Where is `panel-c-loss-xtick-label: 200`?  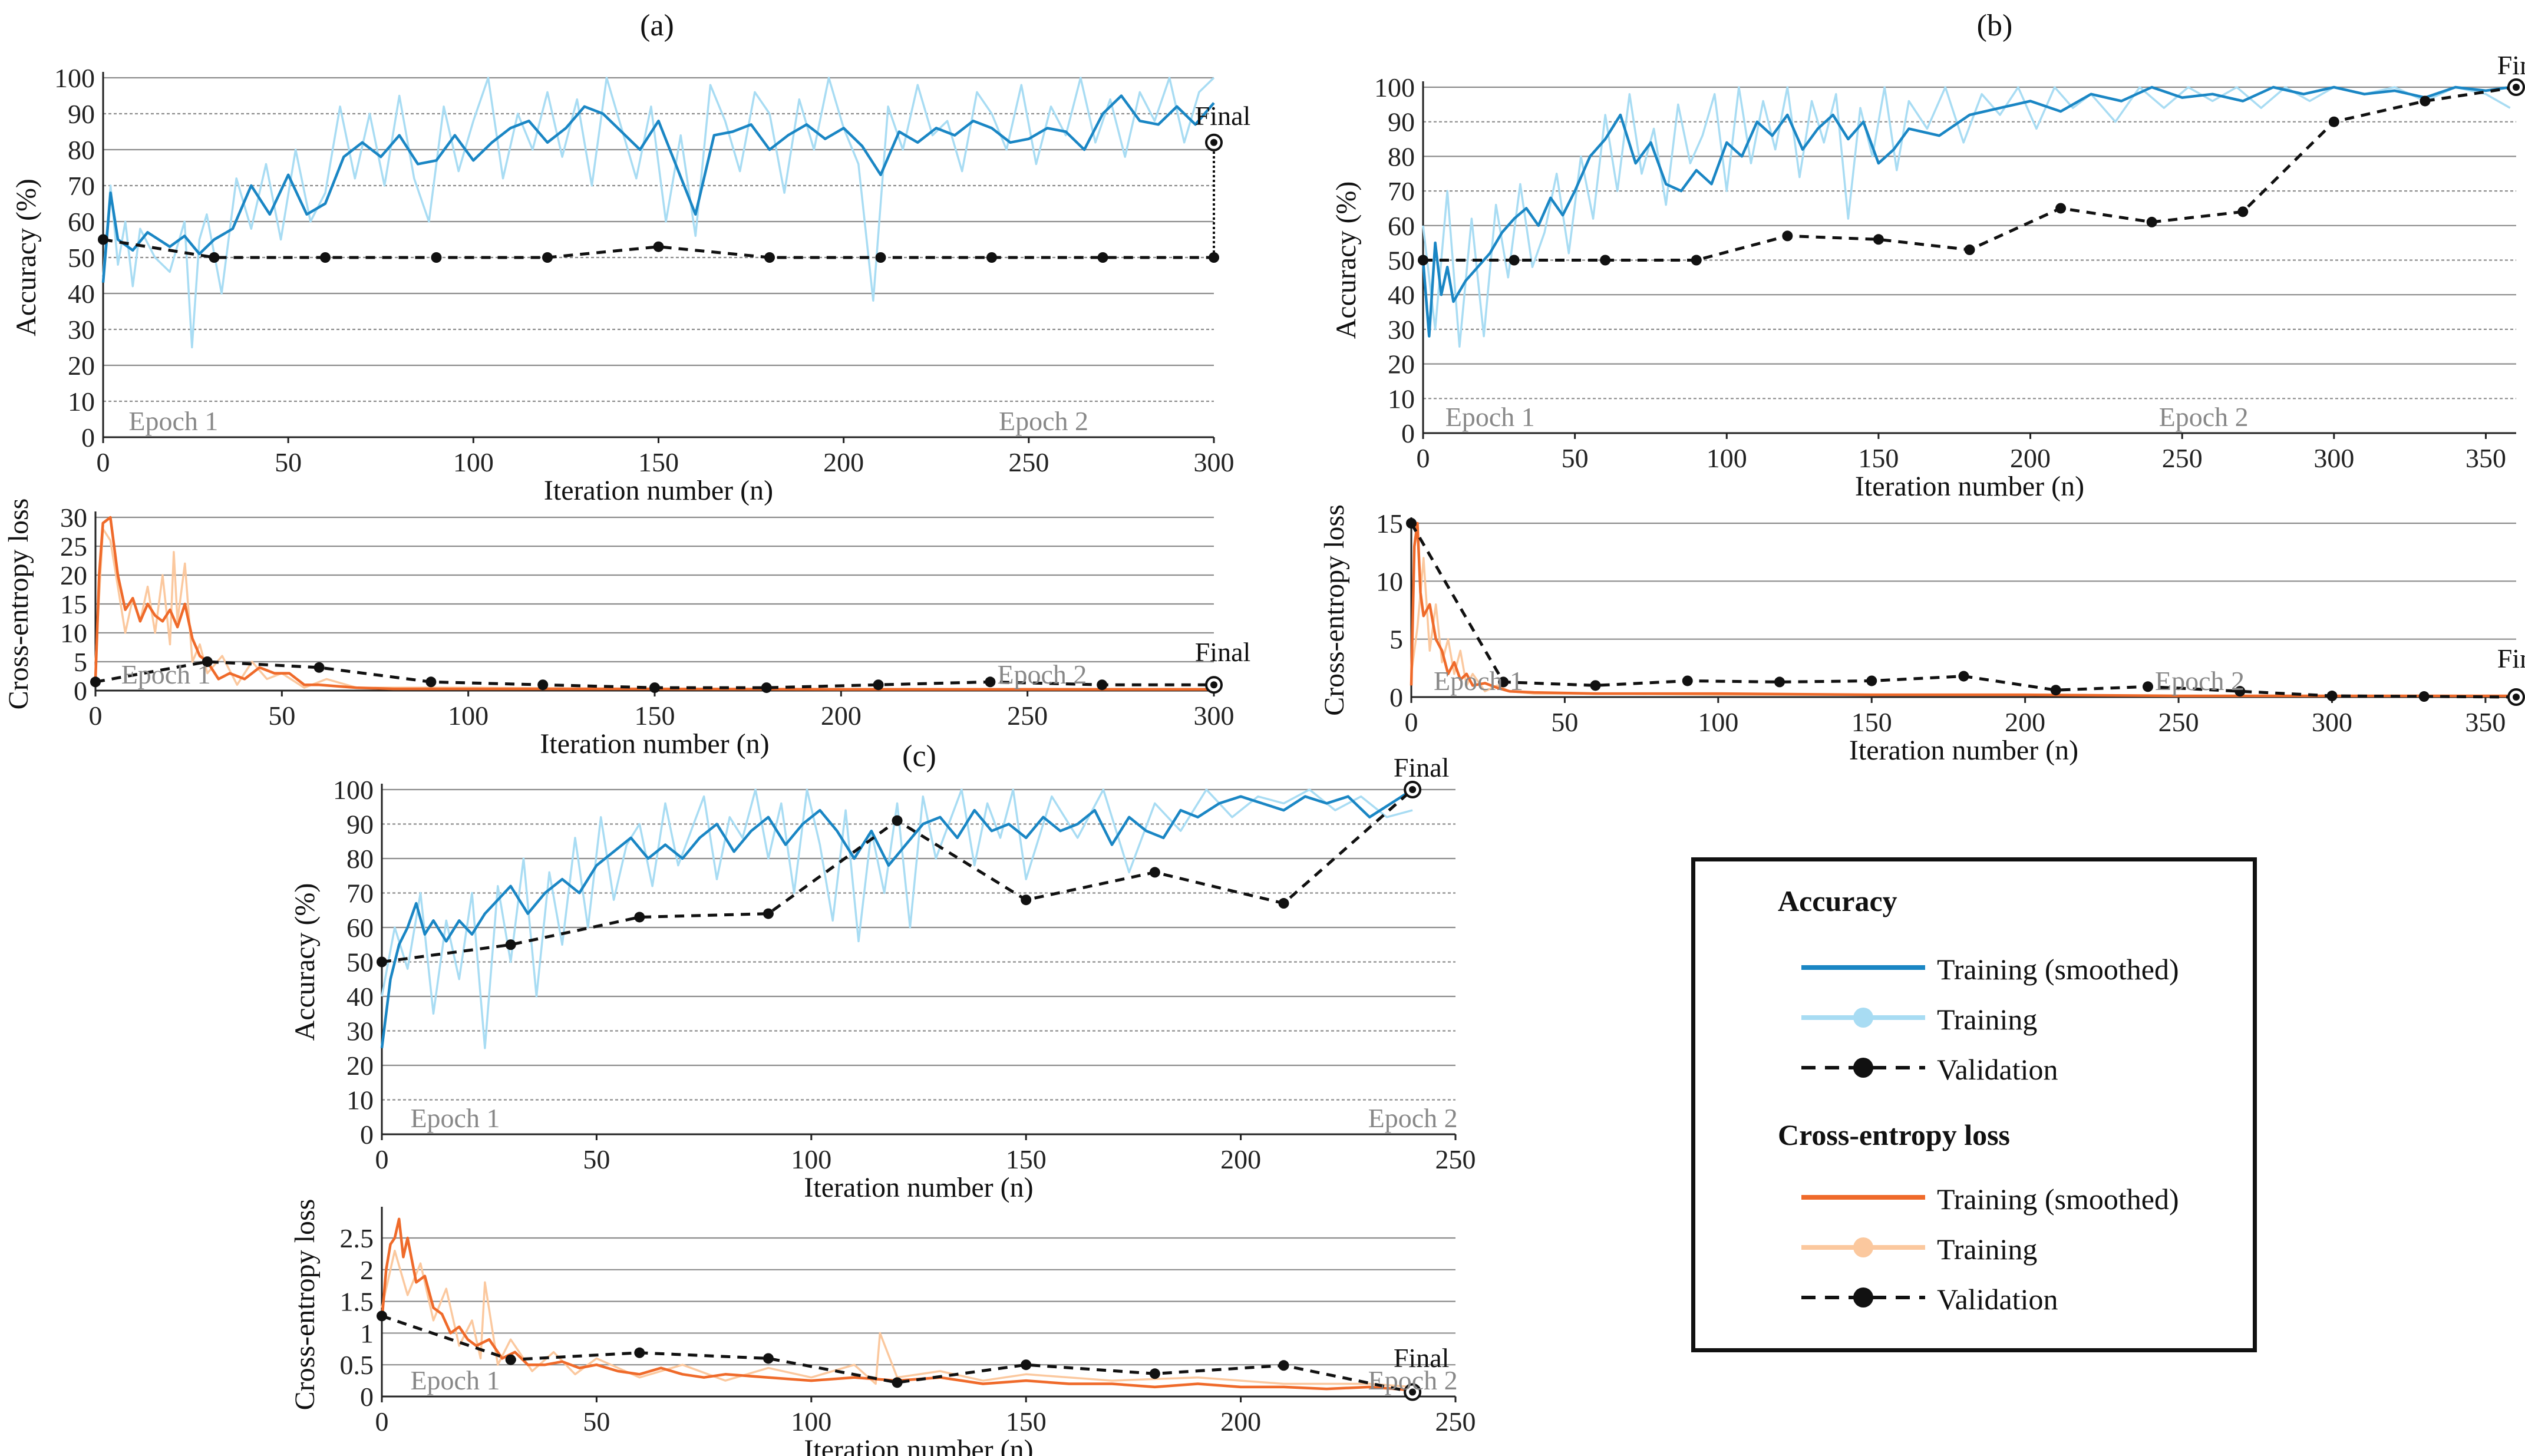 panel-c-loss-xtick-label: 200 is located at coordinates (1240, 1422).